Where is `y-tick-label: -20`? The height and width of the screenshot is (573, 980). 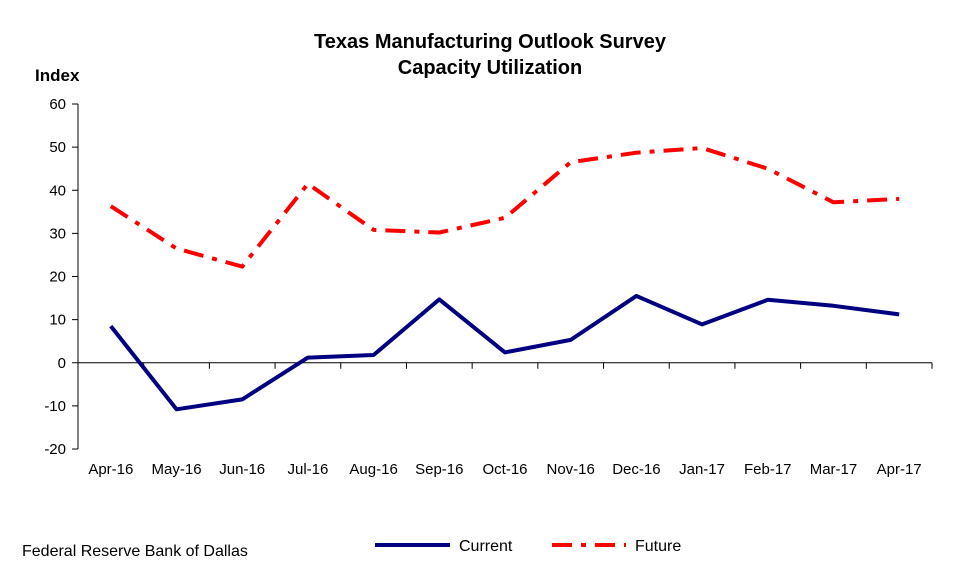
y-tick-label: -20 is located at coordinates (55, 449).